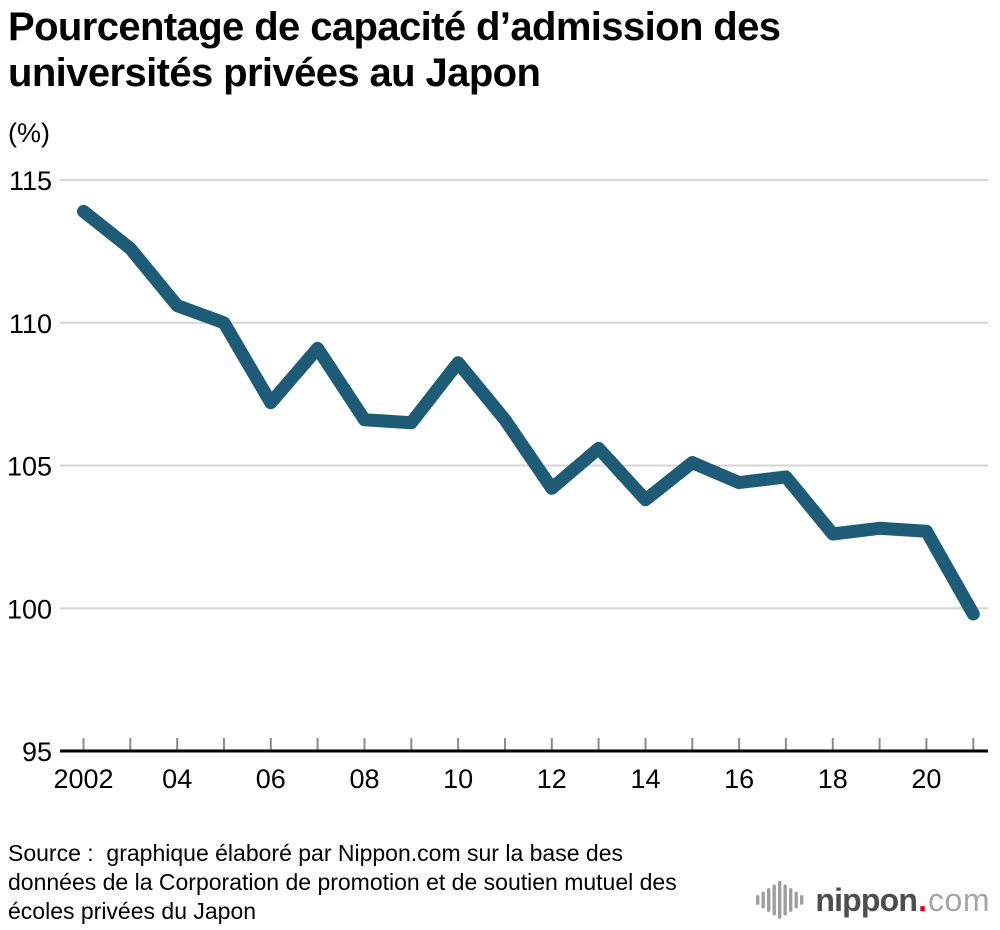  What do you see at coordinates (271, 779) in the screenshot?
I see `x-tick-label: 06` at bounding box center [271, 779].